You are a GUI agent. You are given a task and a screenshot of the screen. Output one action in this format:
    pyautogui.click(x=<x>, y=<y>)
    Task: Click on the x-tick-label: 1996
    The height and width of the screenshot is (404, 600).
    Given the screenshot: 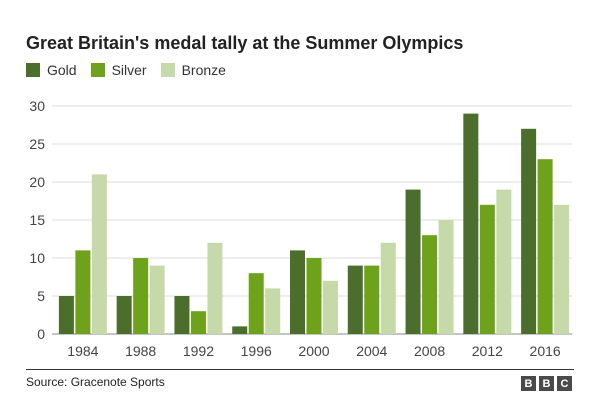 What is the action you would take?
    pyautogui.click(x=256, y=351)
    